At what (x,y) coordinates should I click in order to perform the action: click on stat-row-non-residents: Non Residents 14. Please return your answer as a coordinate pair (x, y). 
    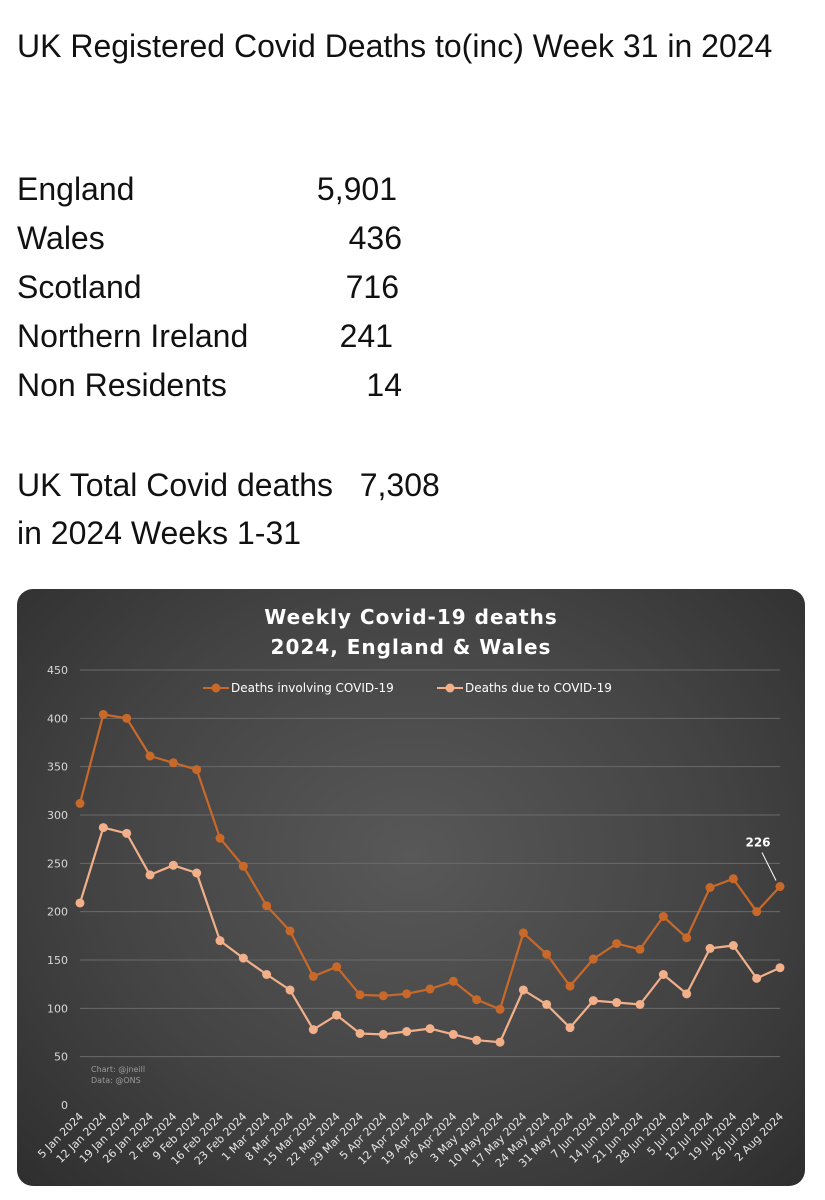
    Looking at the image, I should click on (217, 385).